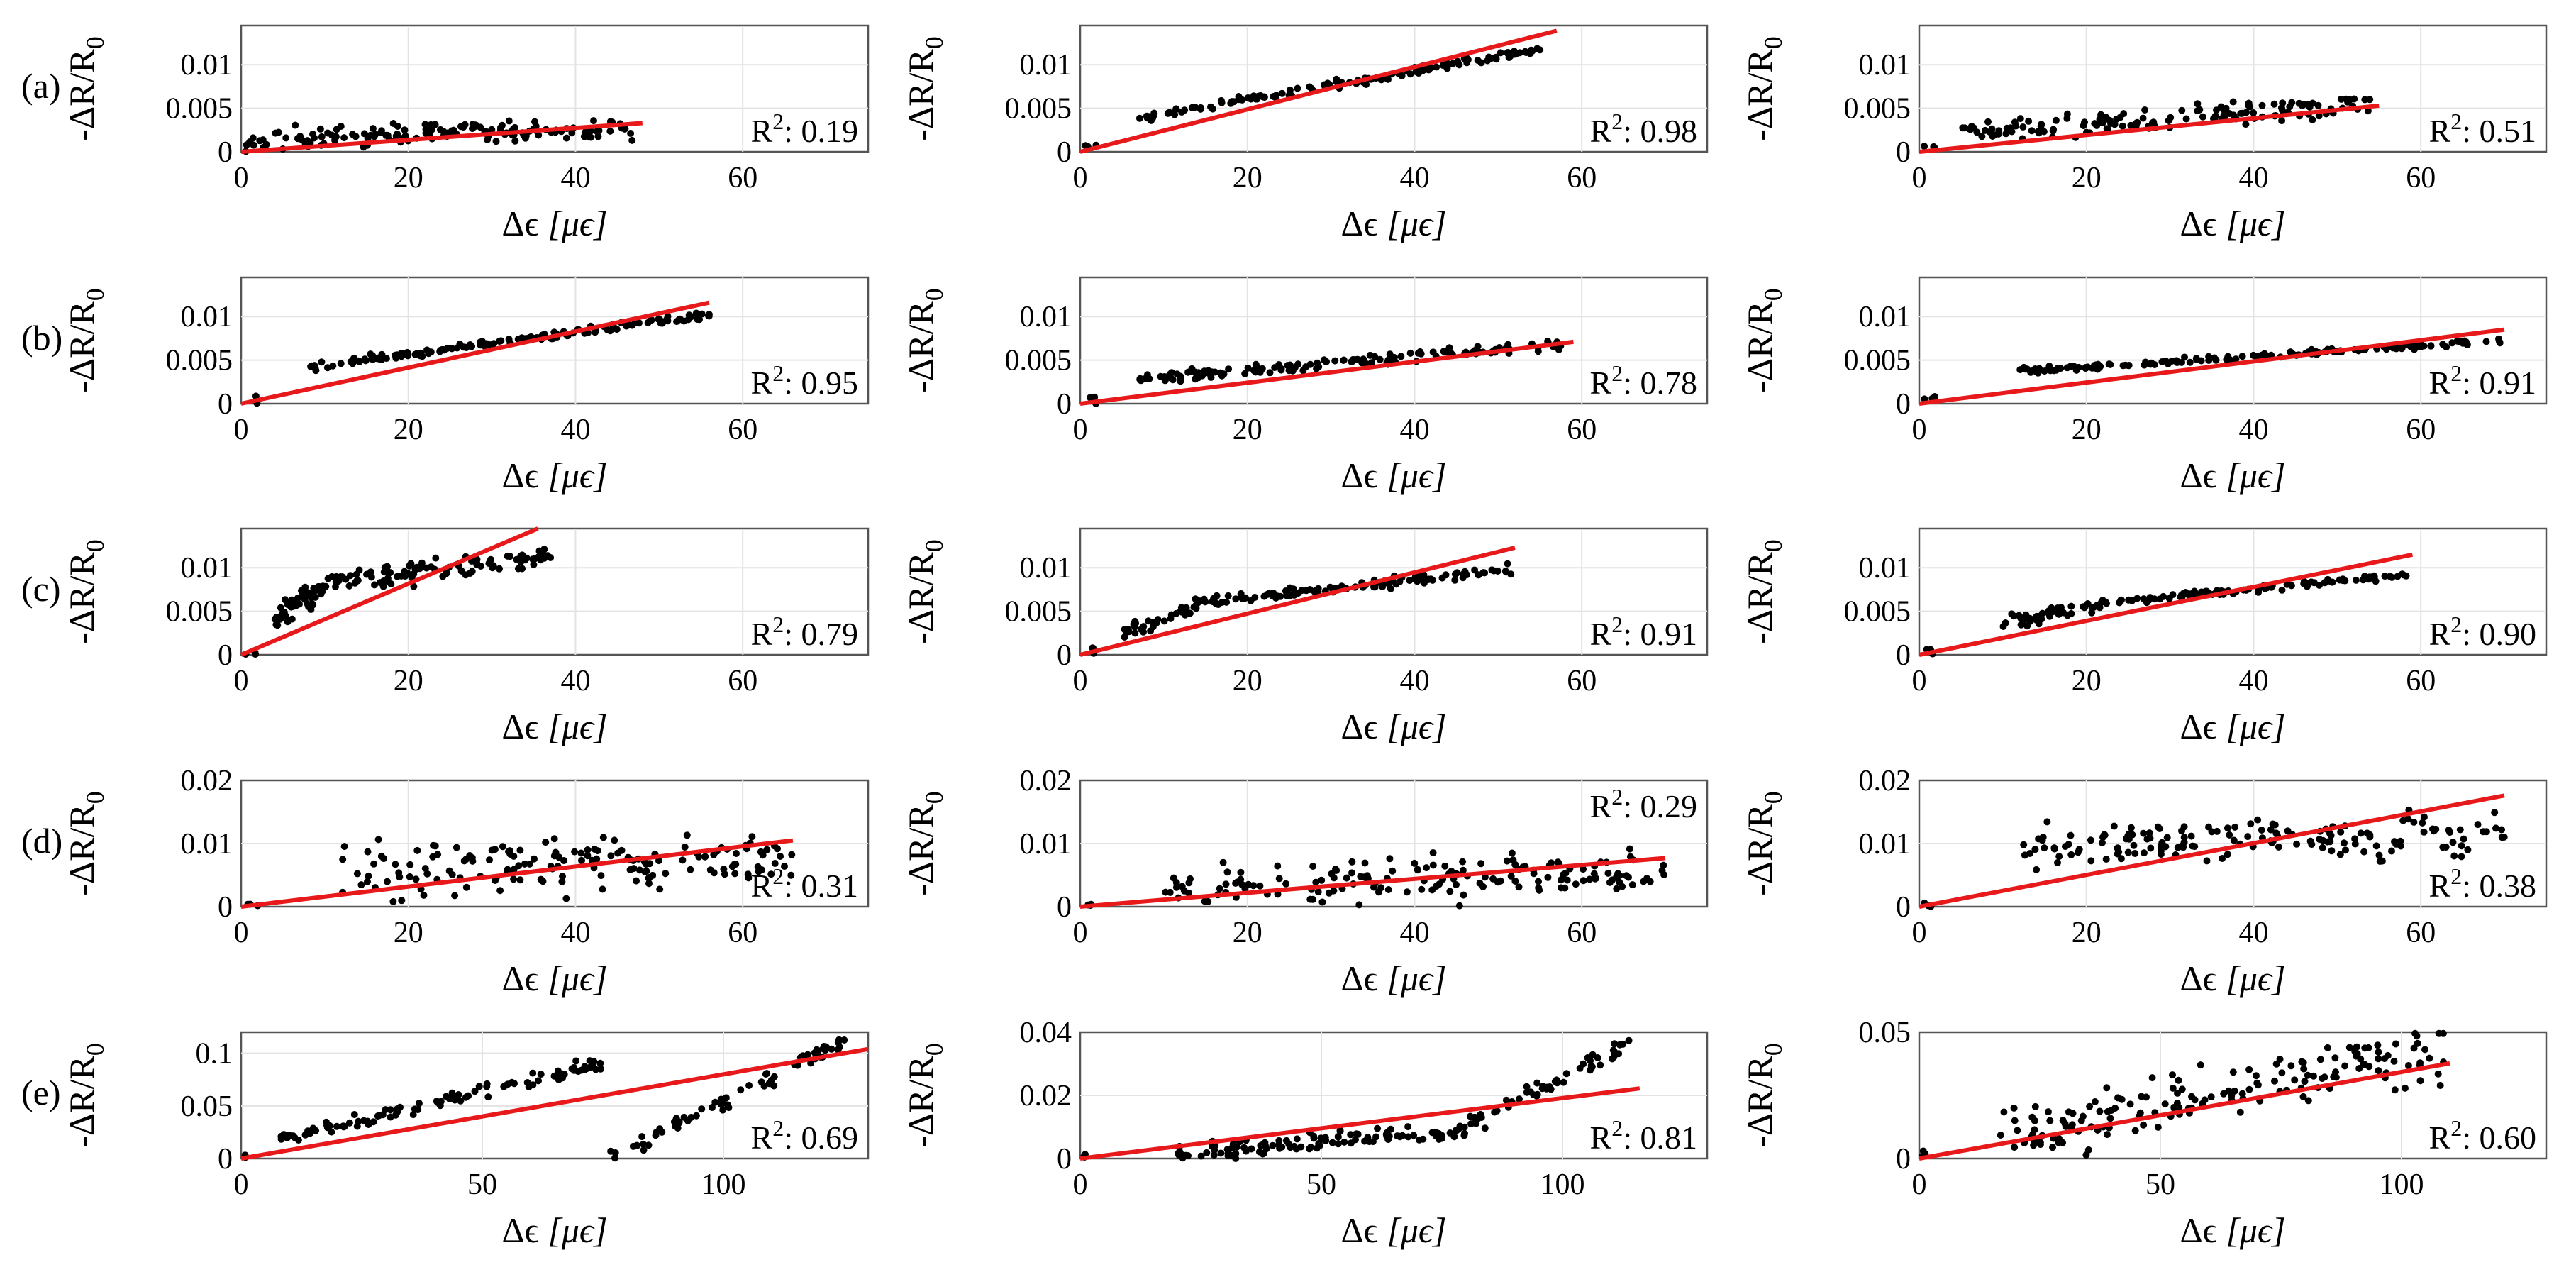  Describe the element at coordinates (2440, 886) in the screenshot. I see `r2-symbol: R` at that location.